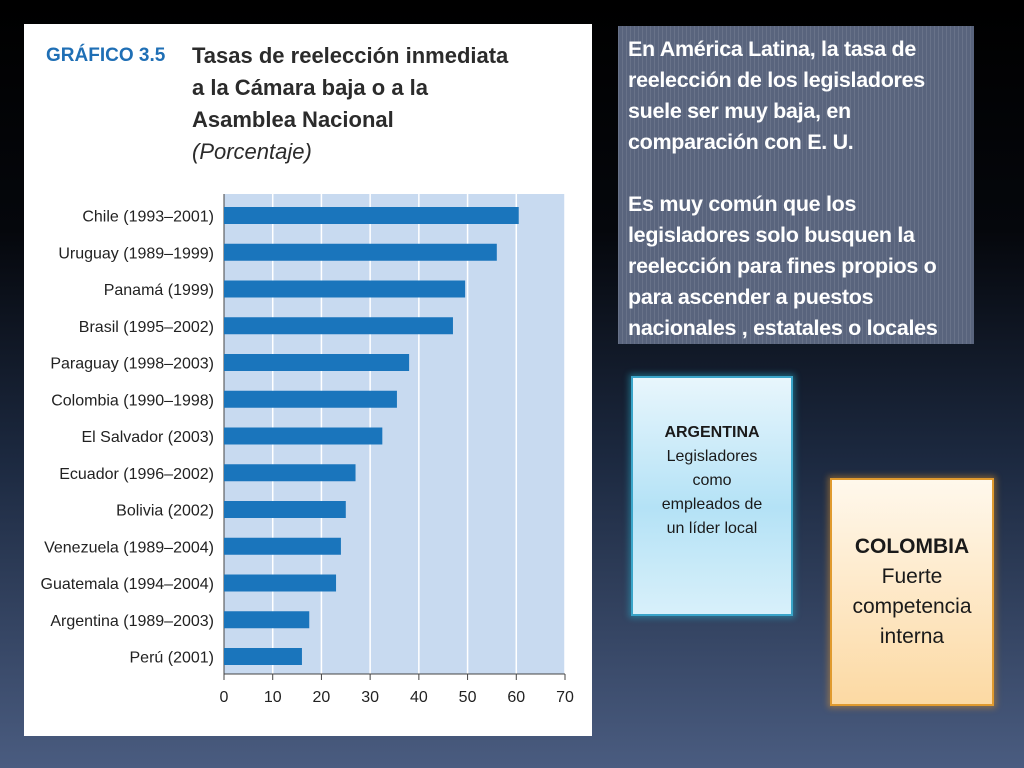 This screenshot has height=768, width=1024. What do you see at coordinates (712, 456) in the screenshot?
I see `argentina-box-line: Legisladores` at bounding box center [712, 456].